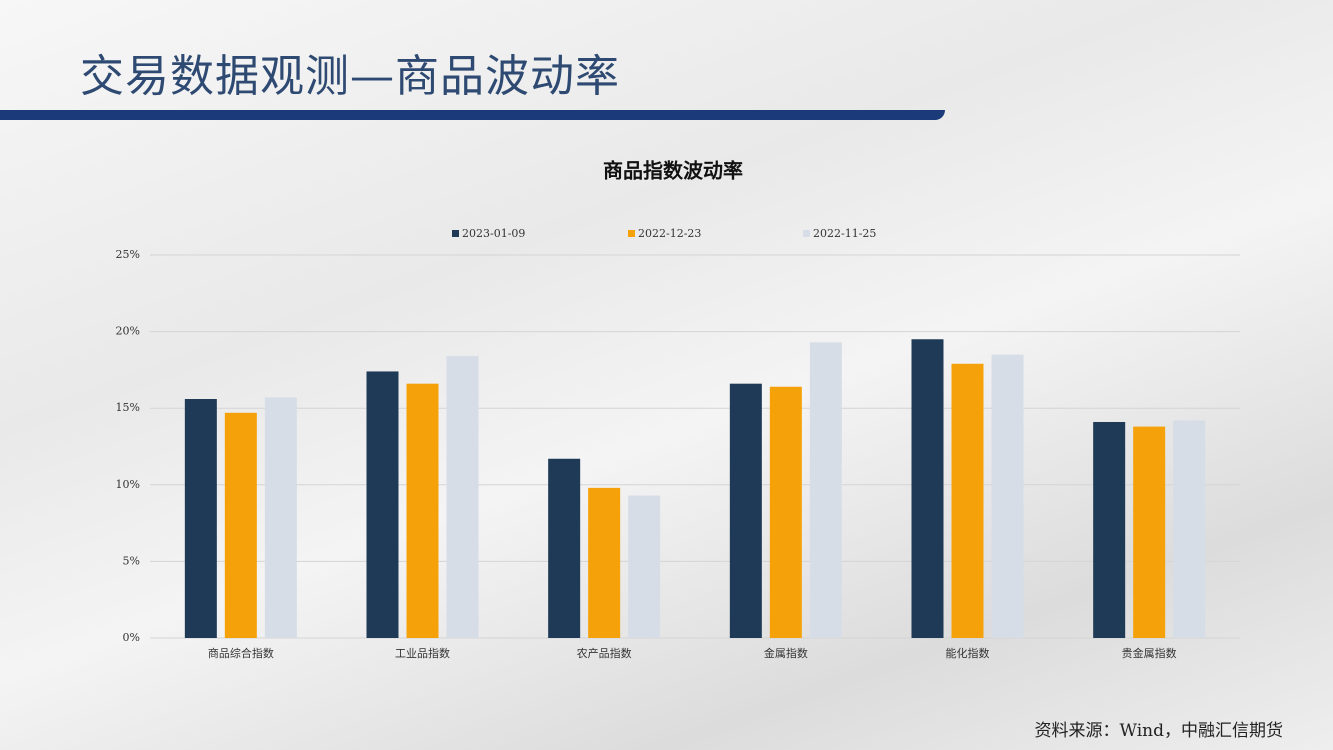 This screenshot has width=1333, height=750. I want to click on legend-label: 2023-01-09, so click(493, 233).